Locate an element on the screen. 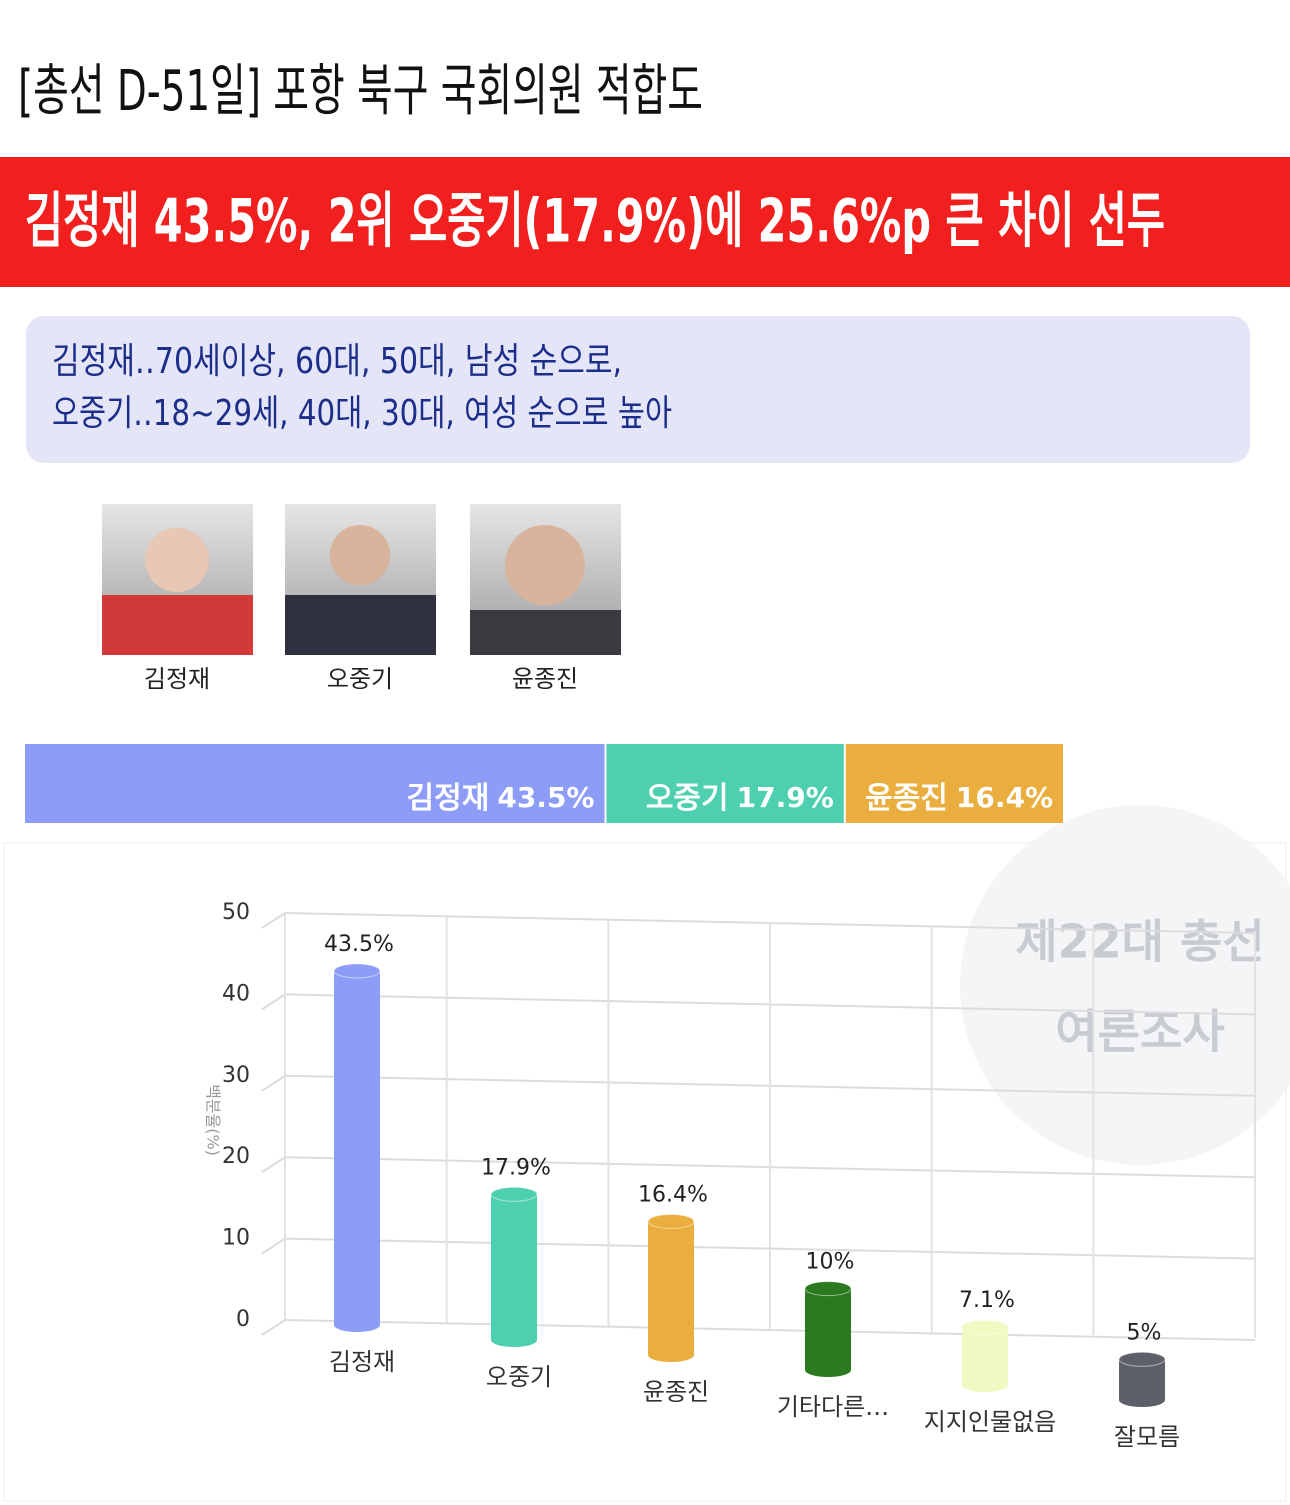 The image size is (1290, 1505). x-tick-label: 지지인물없음 is located at coordinates (990, 1422).